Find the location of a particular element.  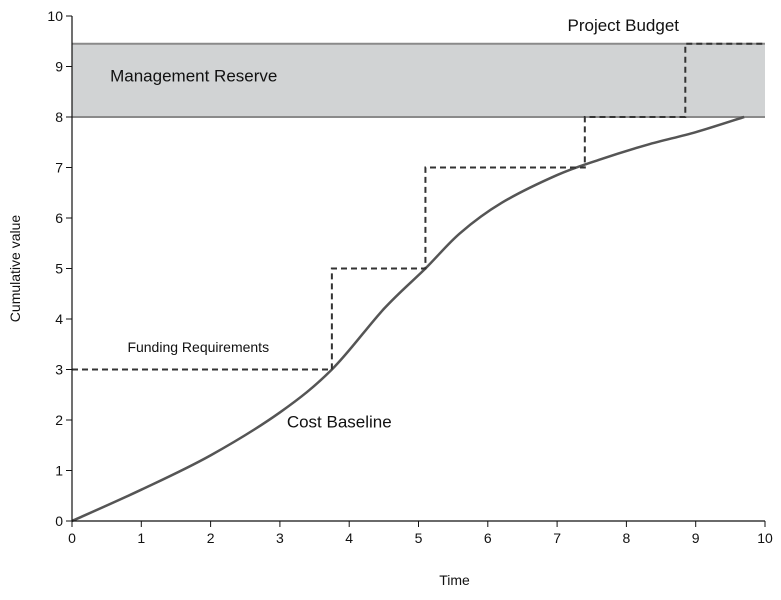

x-tick-label: 2 is located at coordinates (211, 538).